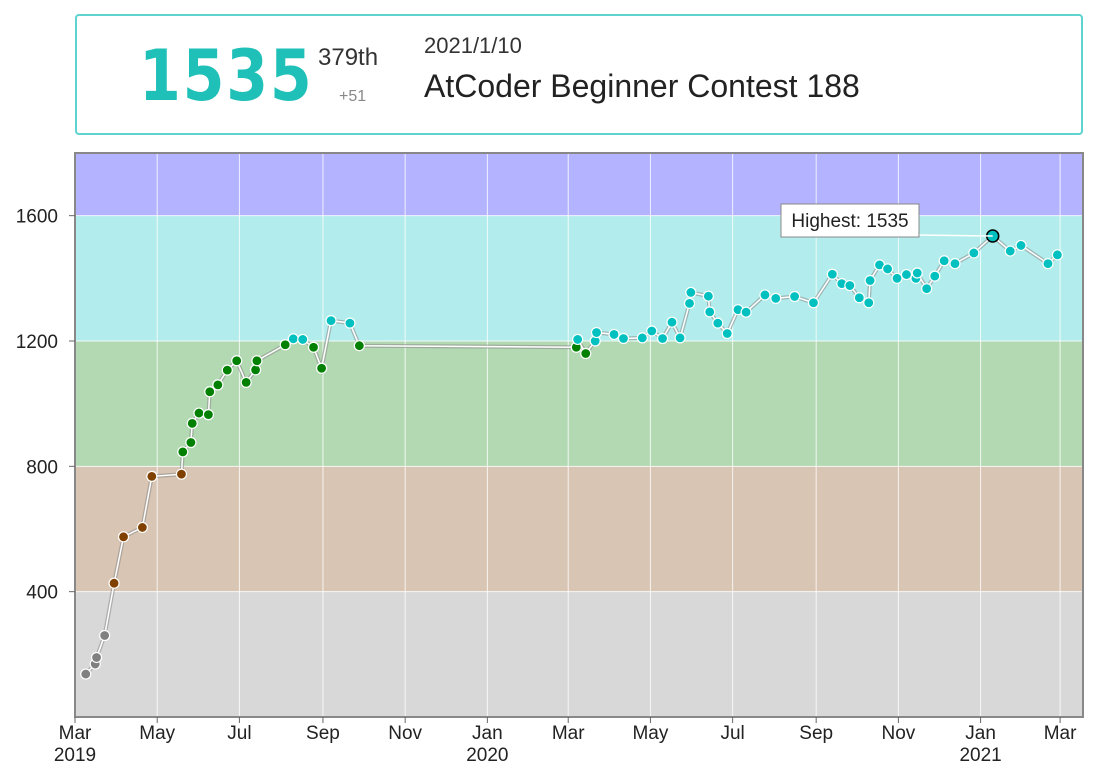 The height and width of the screenshot is (770, 1098). What do you see at coordinates (642, 86) in the screenshot?
I see `contest-name: AtCoder Beginner Contest 188` at bounding box center [642, 86].